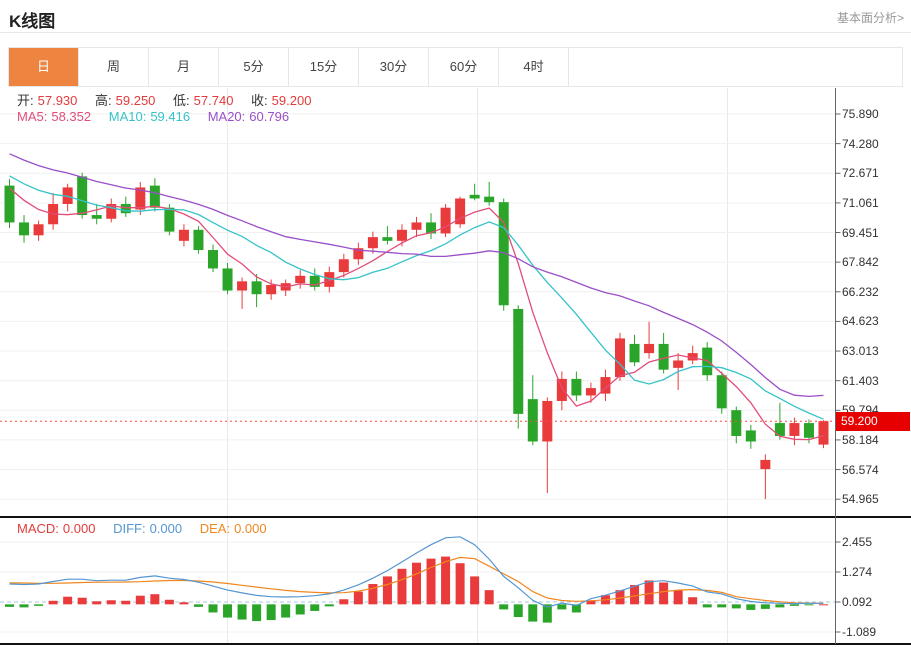 This screenshot has width=911, height=647. Describe the element at coordinates (394, 67) in the screenshot. I see `tab-30分: 30分` at that location.